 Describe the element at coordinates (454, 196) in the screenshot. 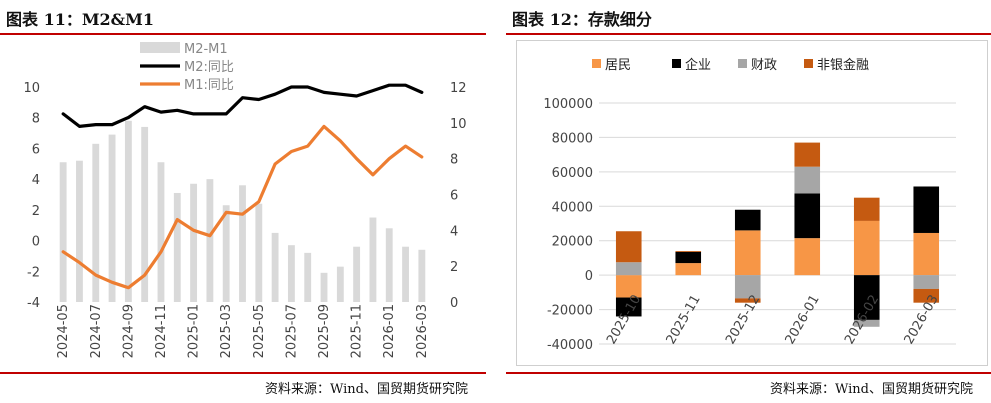

I see `right-axis-tick-label: 6` at that location.